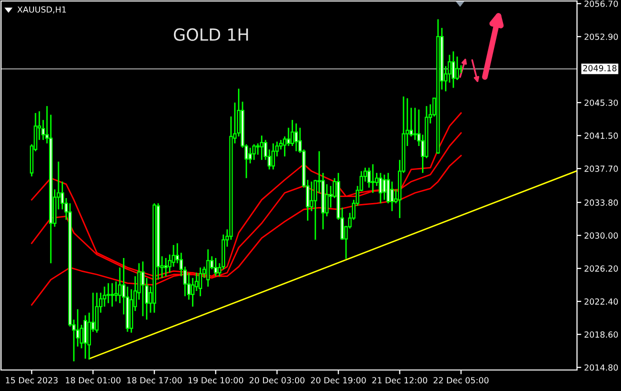  I want to click on text: GOLD 1H, so click(211, 34).